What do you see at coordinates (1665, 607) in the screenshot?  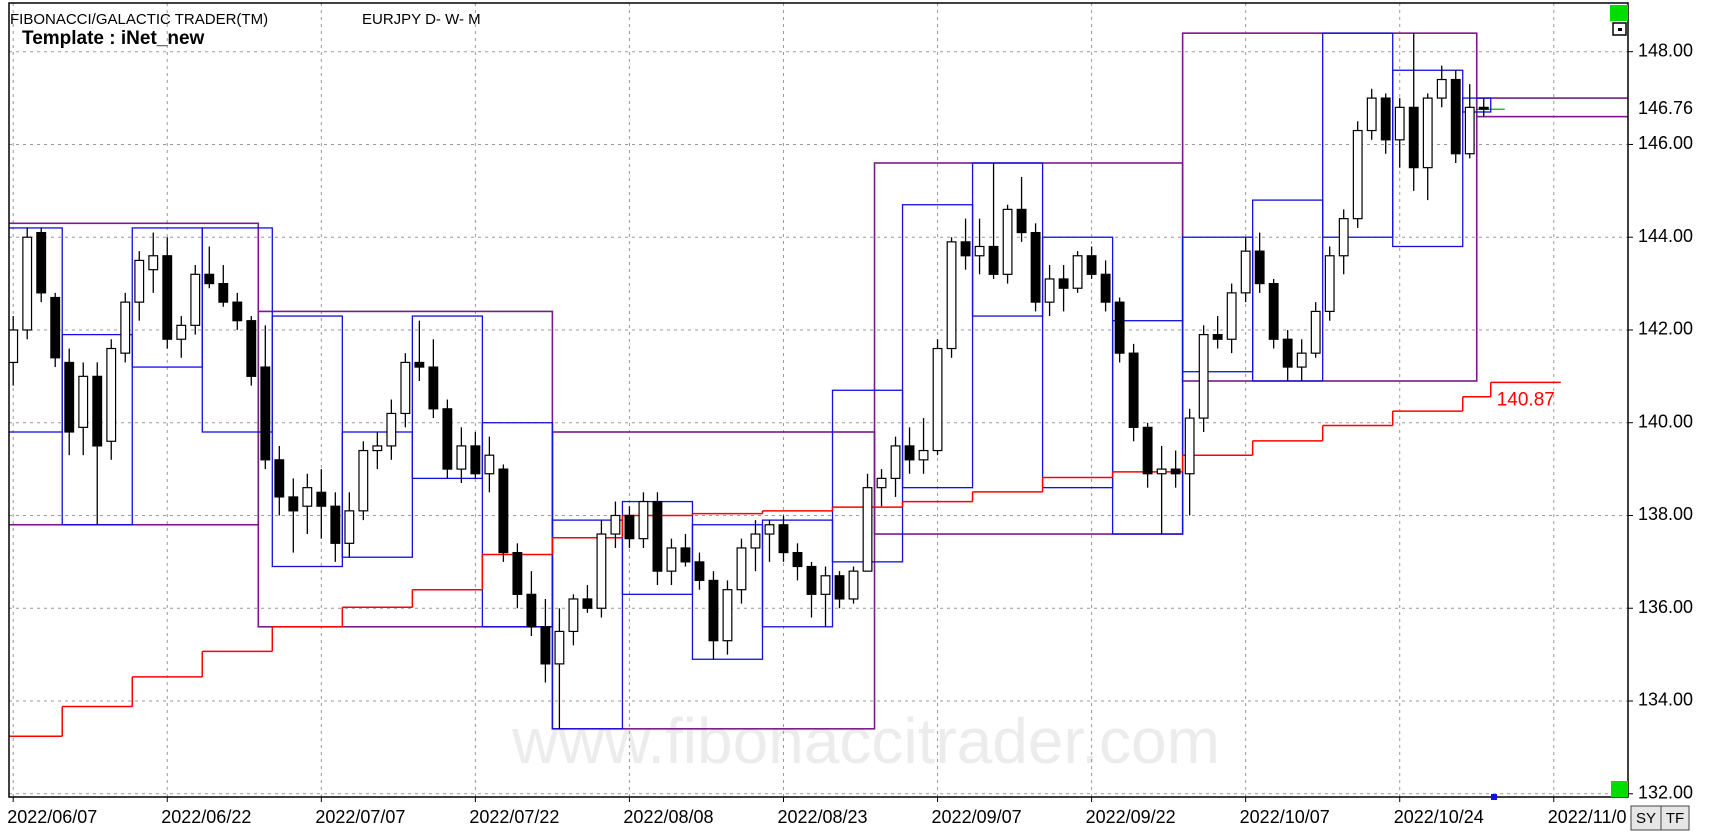 I see `y-tick-label: 136.00` at bounding box center [1665, 607].